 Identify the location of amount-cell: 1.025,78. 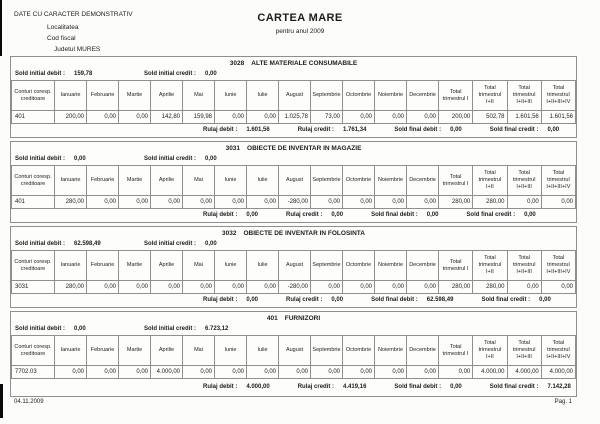
(294, 117).